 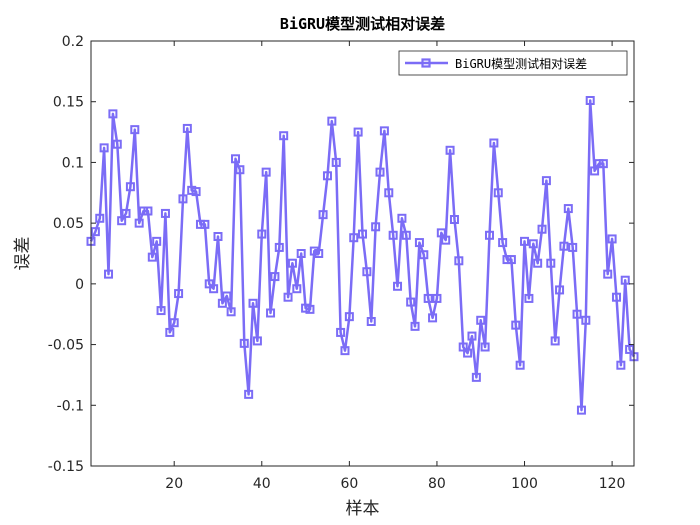 I want to click on x-tick-label: 40, so click(x=262, y=484).